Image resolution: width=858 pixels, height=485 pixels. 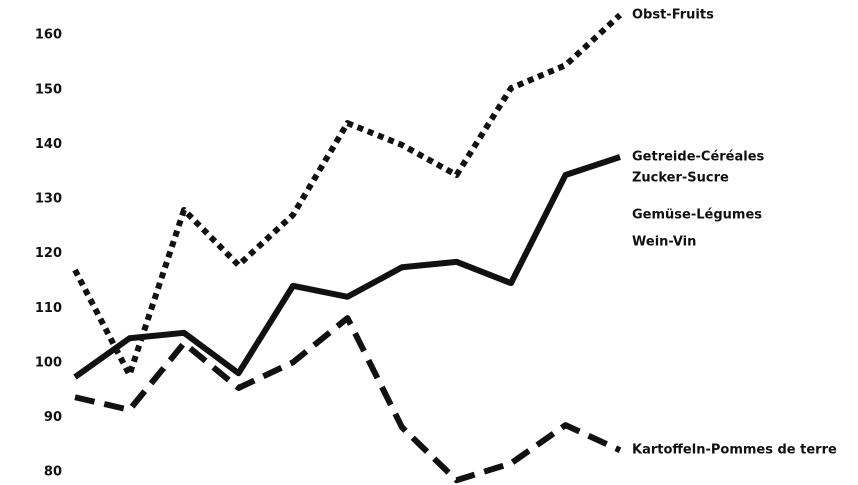 What do you see at coordinates (48, 308) in the screenshot?
I see `y-tick-label: 110` at bounding box center [48, 308].